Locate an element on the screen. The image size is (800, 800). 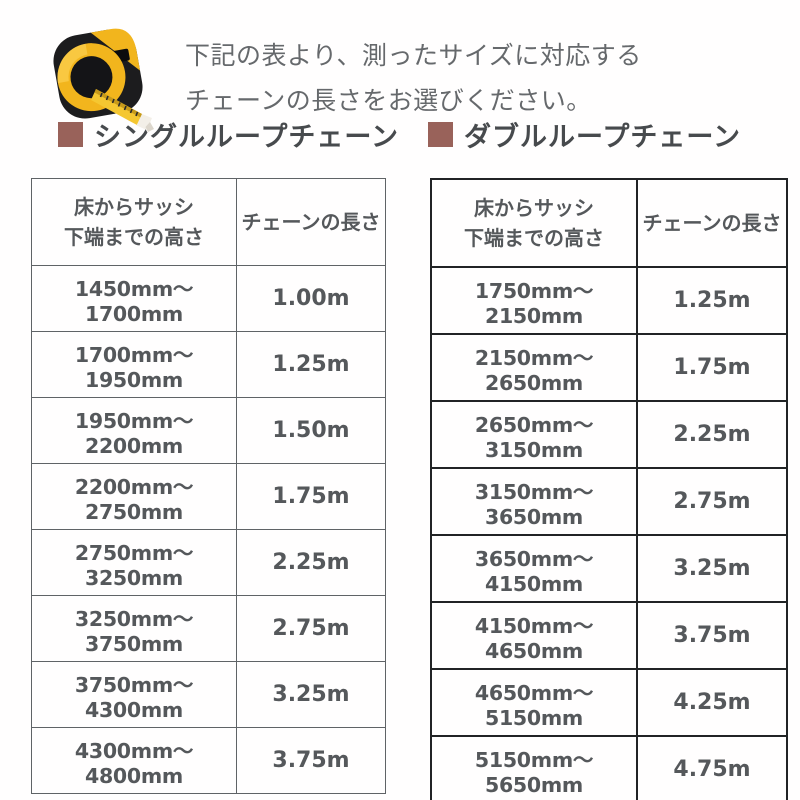
table-row: 2150mm〜2650mm 1.75m is located at coordinates (609, 367).